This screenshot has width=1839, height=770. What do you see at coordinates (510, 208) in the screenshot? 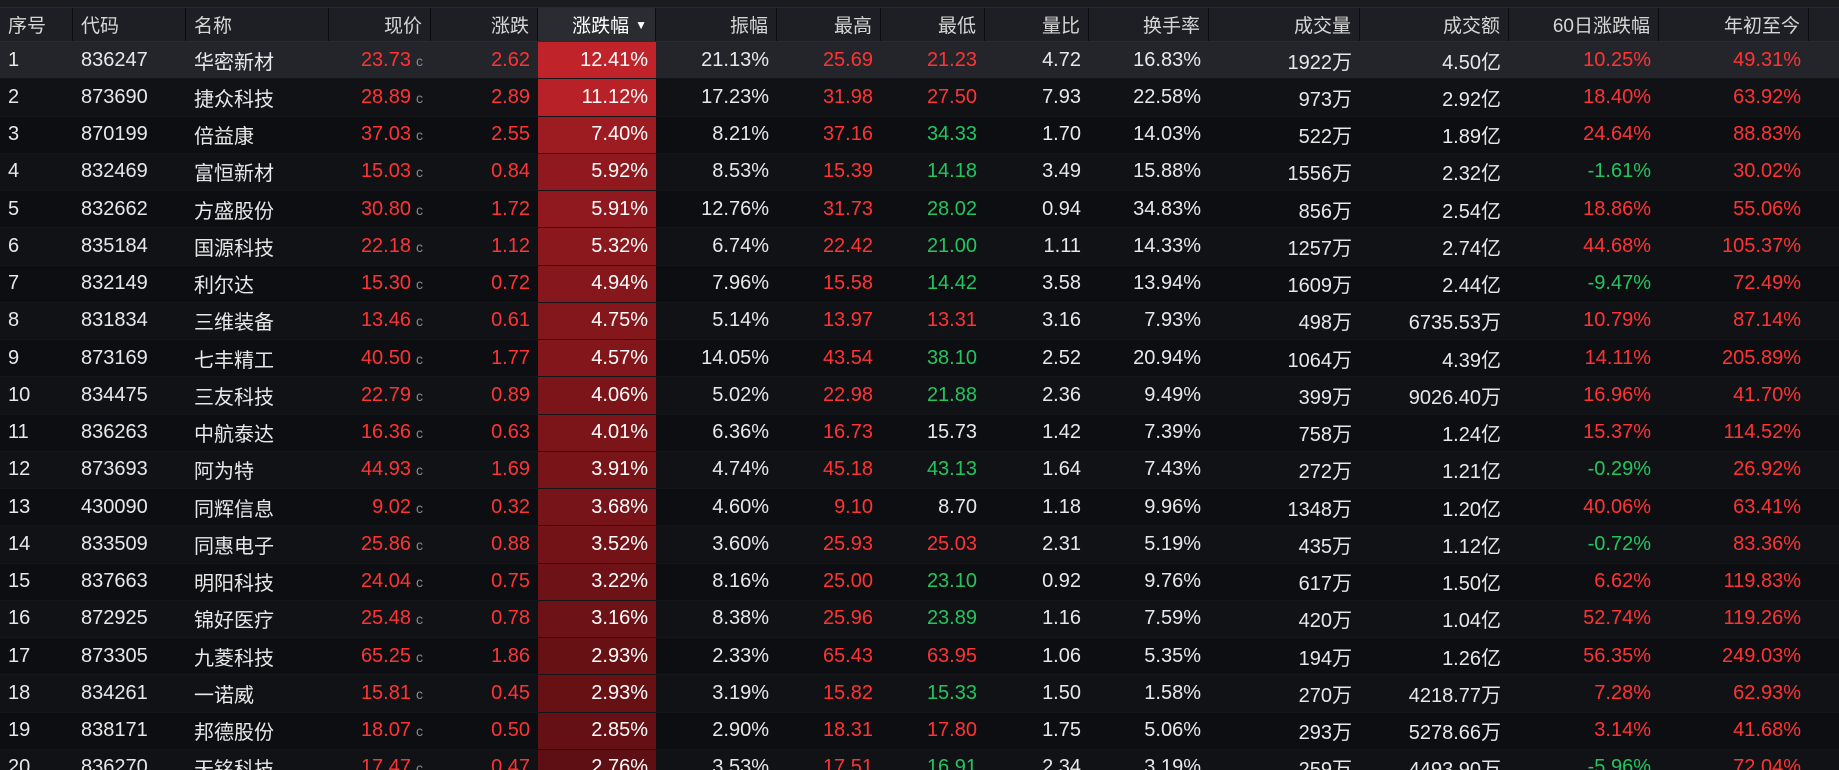
I see `price-change: 1.72` at bounding box center [510, 208].